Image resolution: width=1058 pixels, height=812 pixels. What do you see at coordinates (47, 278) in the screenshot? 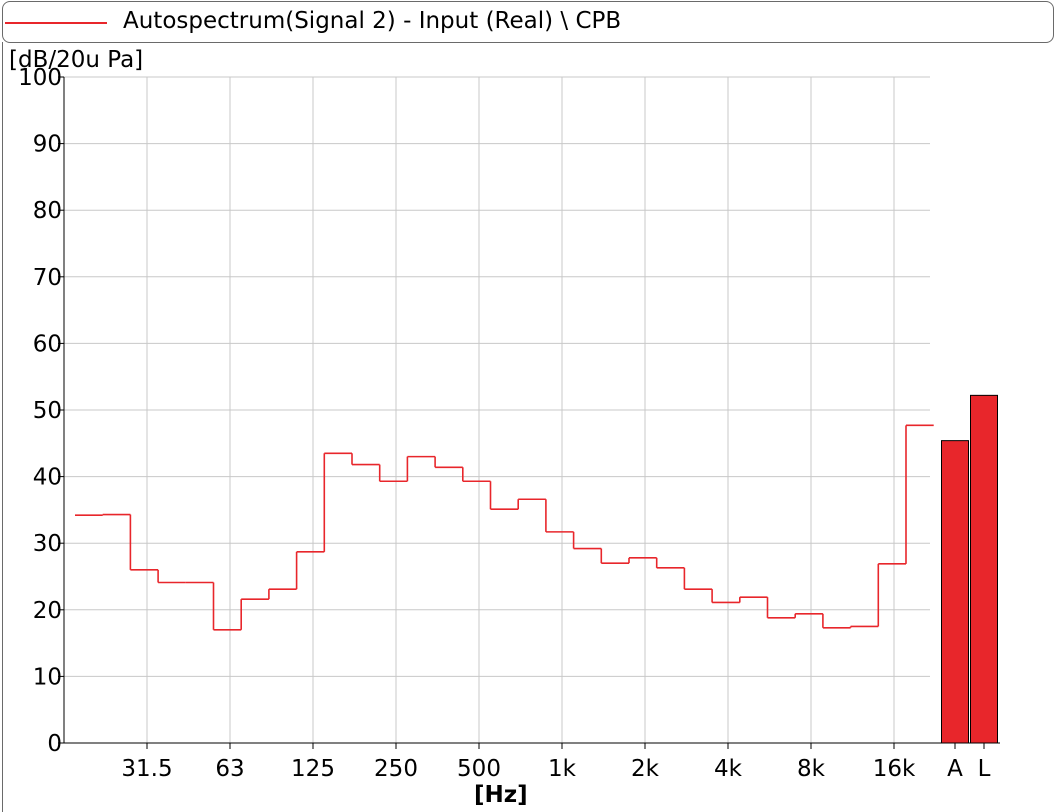
I see `y-tick-label: 70` at bounding box center [47, 278].